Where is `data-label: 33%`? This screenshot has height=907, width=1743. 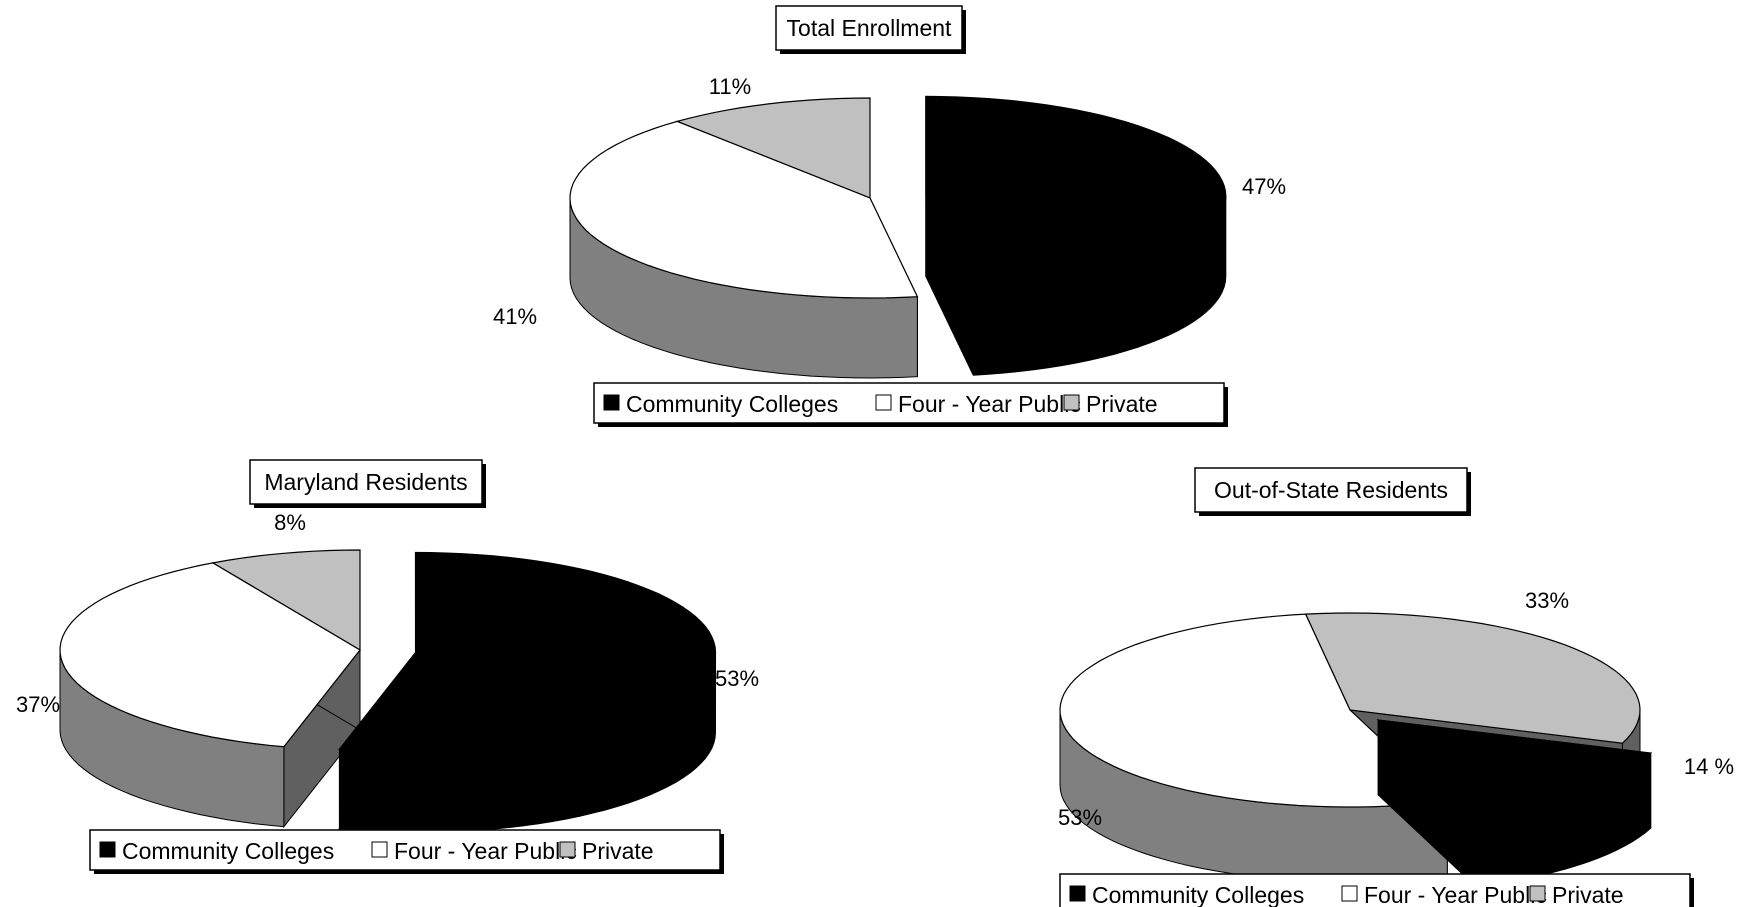
data-label: 33% is located at coordinates (1547, 600).